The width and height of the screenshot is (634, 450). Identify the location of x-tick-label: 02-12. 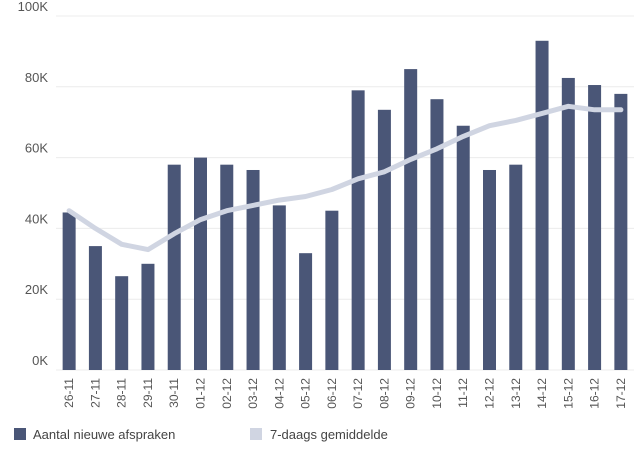
(227, 393).